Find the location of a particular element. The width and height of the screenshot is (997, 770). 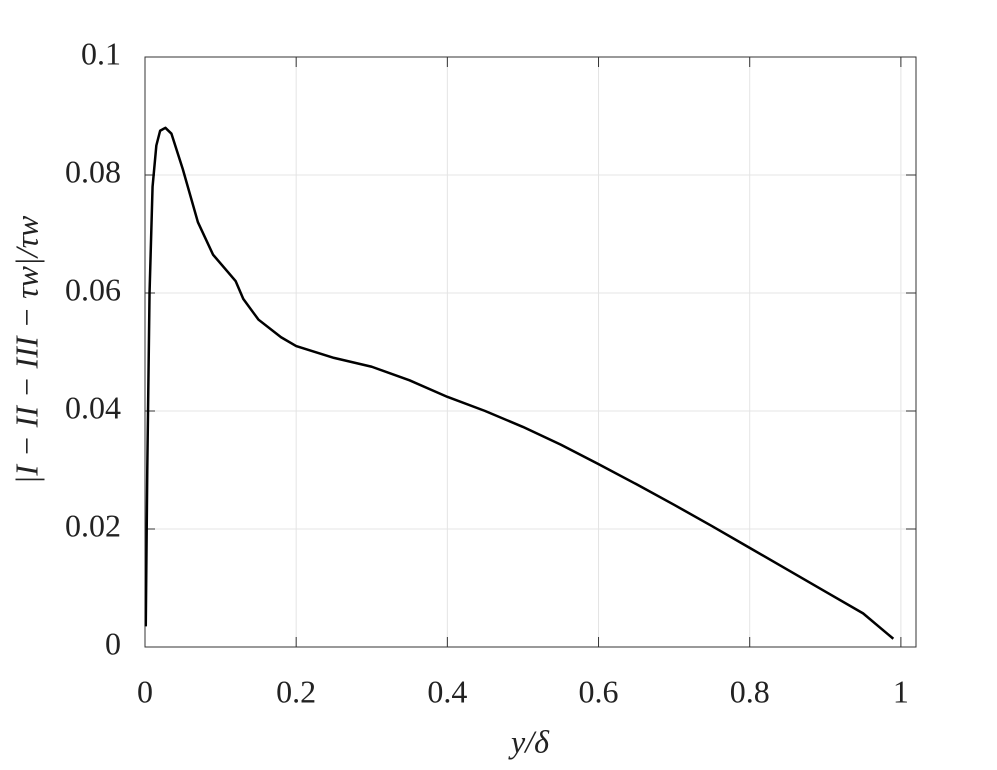

x-tick-label: 0.8 is located at coordinates (750, 691).